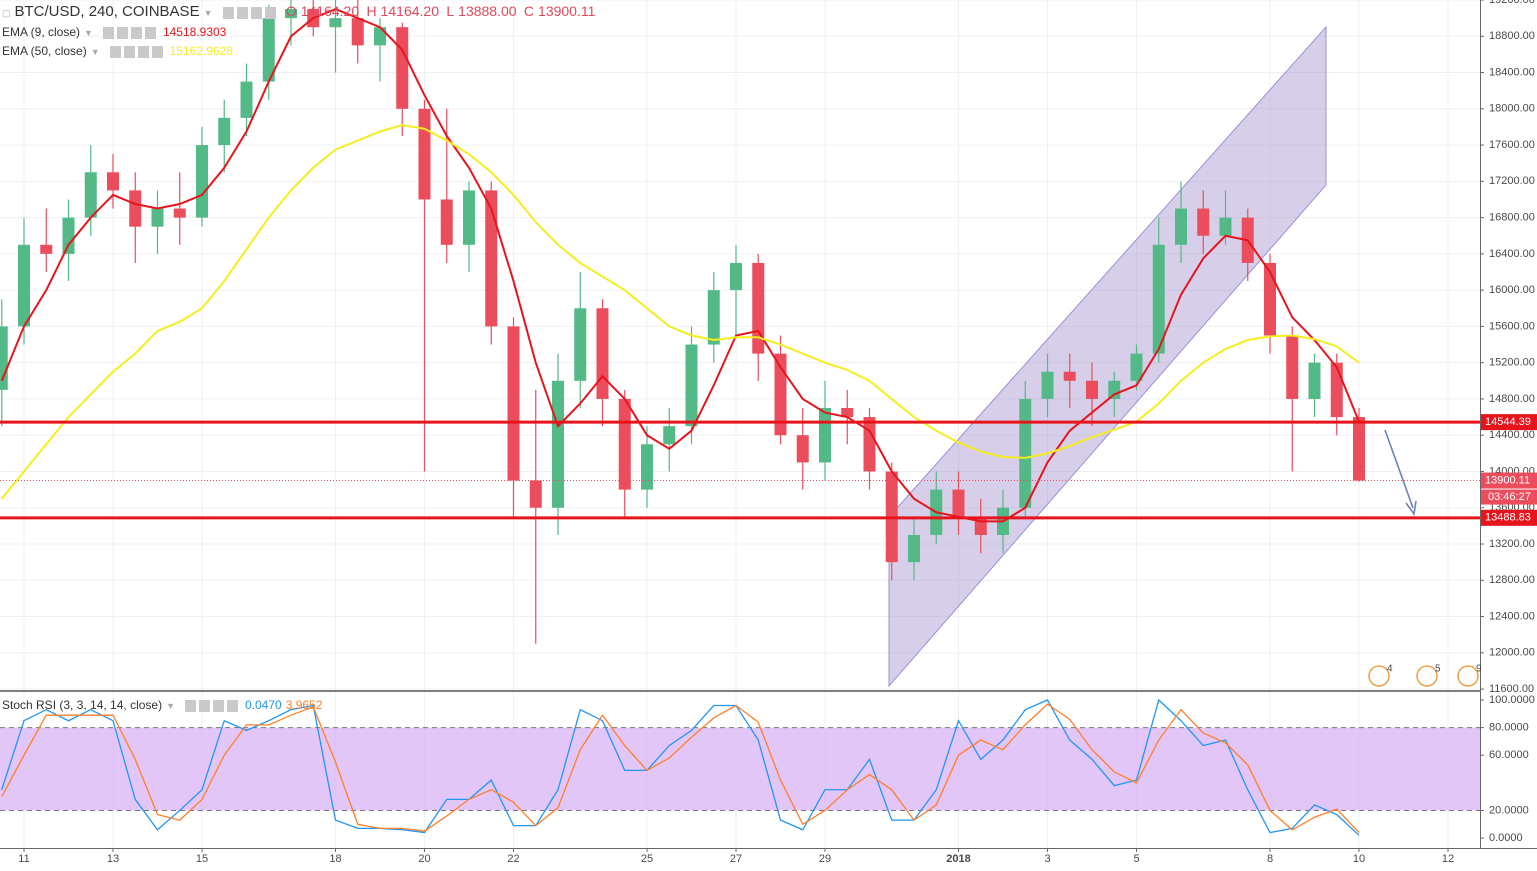 This screenshot has width=1537, height=871. What do you see at coordinates (1047, 859) in the screenshot?
I see `x-tick-label: 3` at bounding box center [1047, 859].